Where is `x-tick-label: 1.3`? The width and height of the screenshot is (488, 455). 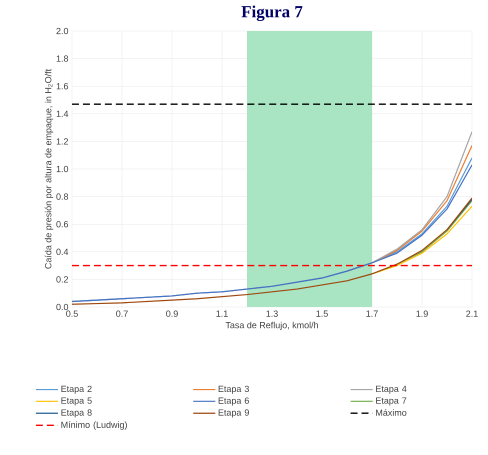 x-tick-label: 1.3 is located at coordinates (272, 313).